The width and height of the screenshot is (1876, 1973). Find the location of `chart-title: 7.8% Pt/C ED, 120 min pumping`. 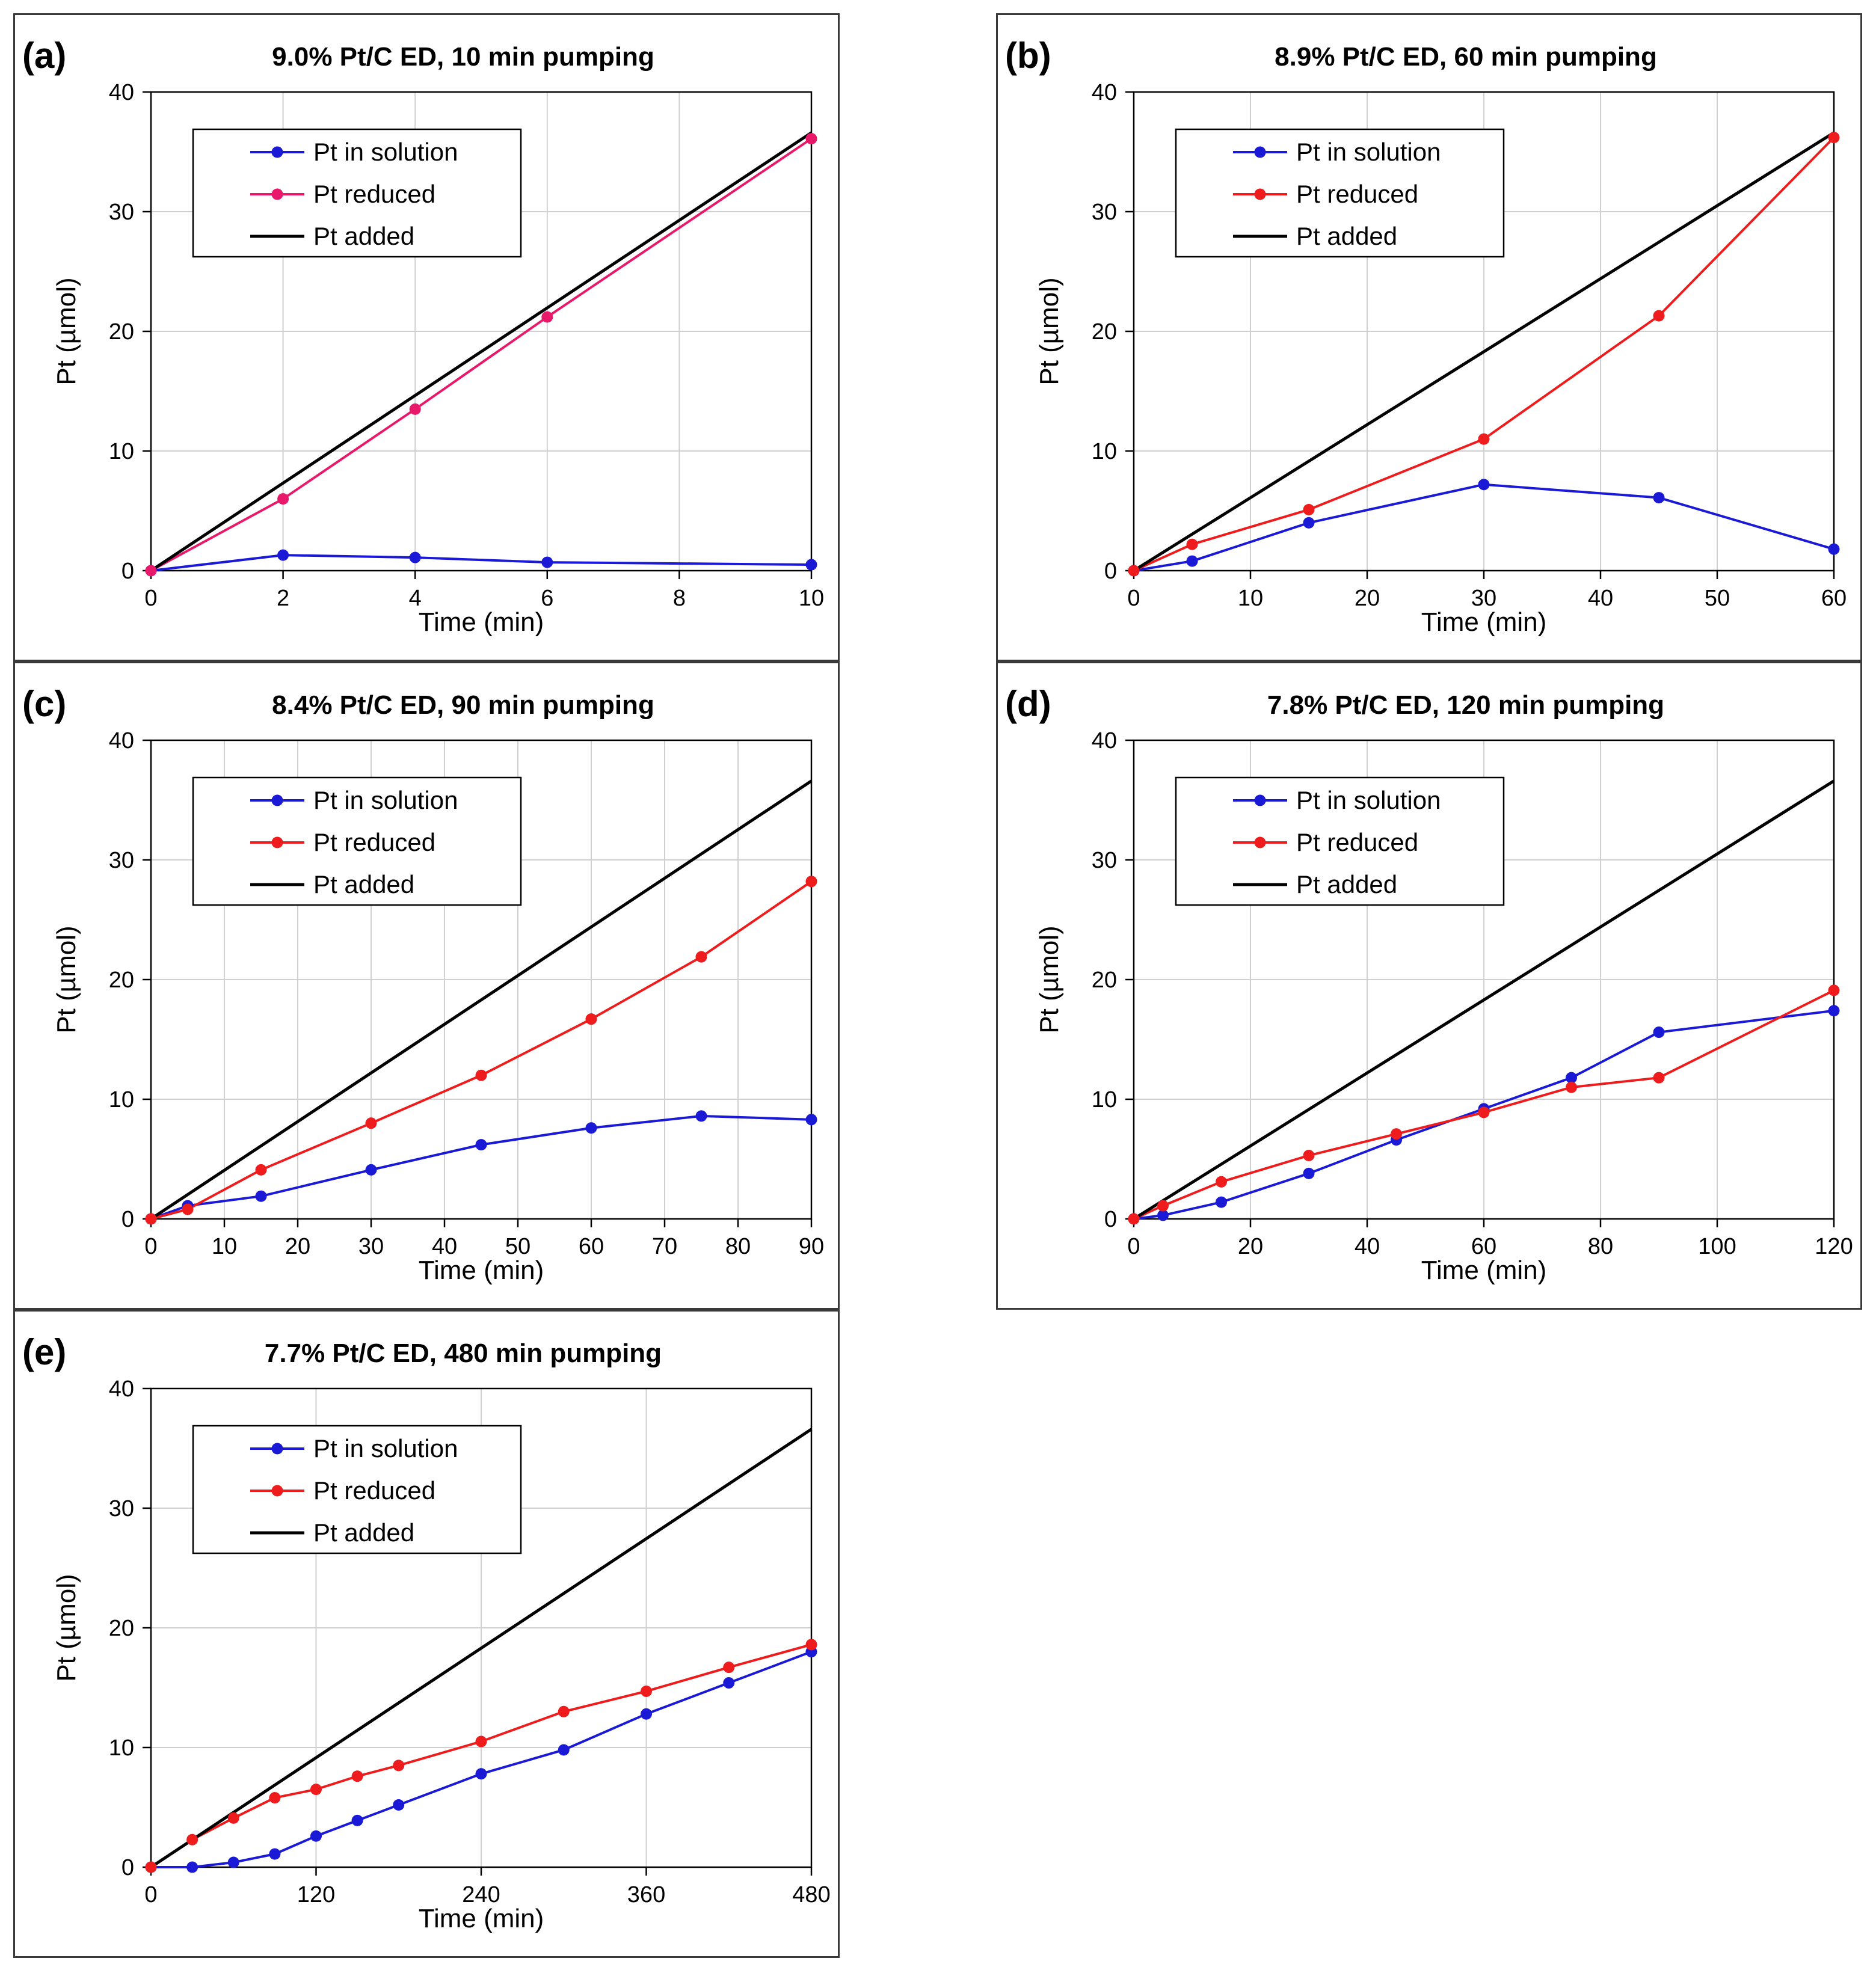

chart-title: 7.8% Pt/C ED, 120 min pumping is located at coordinates (1465, 705).